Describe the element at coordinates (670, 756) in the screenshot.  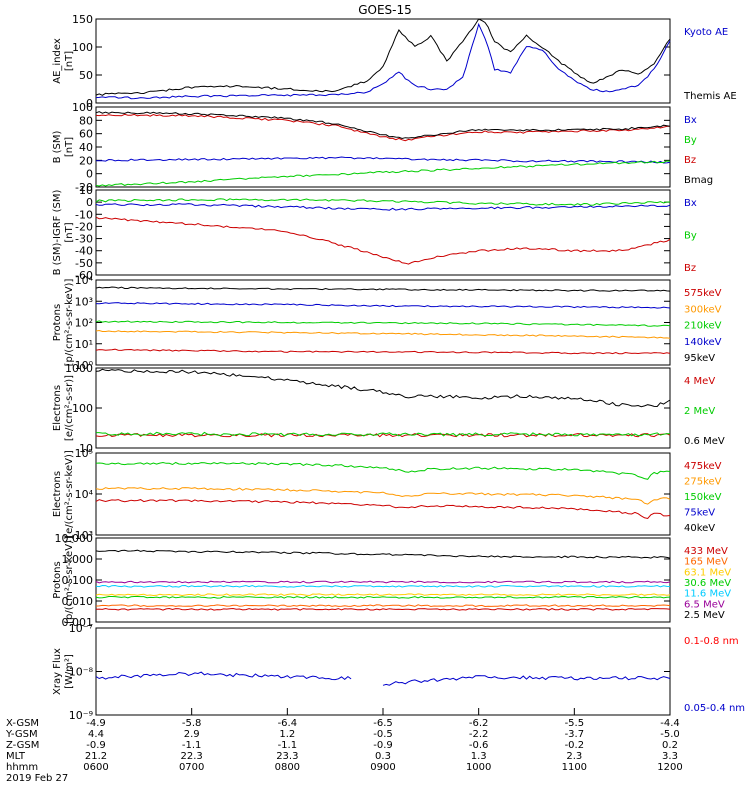
I see `x-axis-value: 3.3` at that location.